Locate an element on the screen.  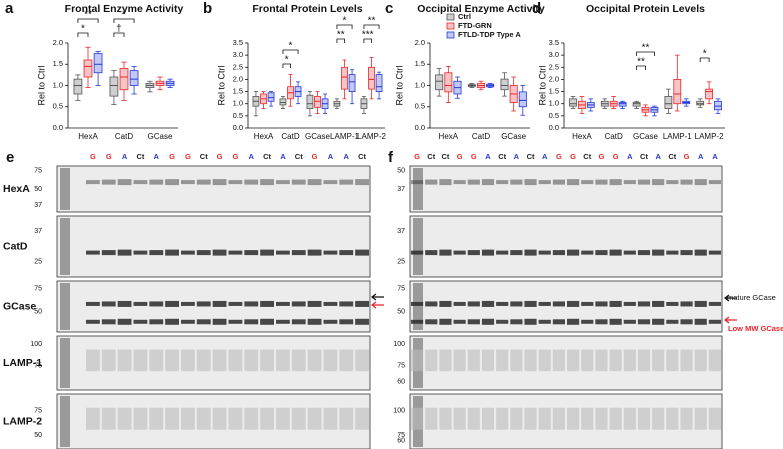
mw-marker: 50 is located at coordinates (38, 189).